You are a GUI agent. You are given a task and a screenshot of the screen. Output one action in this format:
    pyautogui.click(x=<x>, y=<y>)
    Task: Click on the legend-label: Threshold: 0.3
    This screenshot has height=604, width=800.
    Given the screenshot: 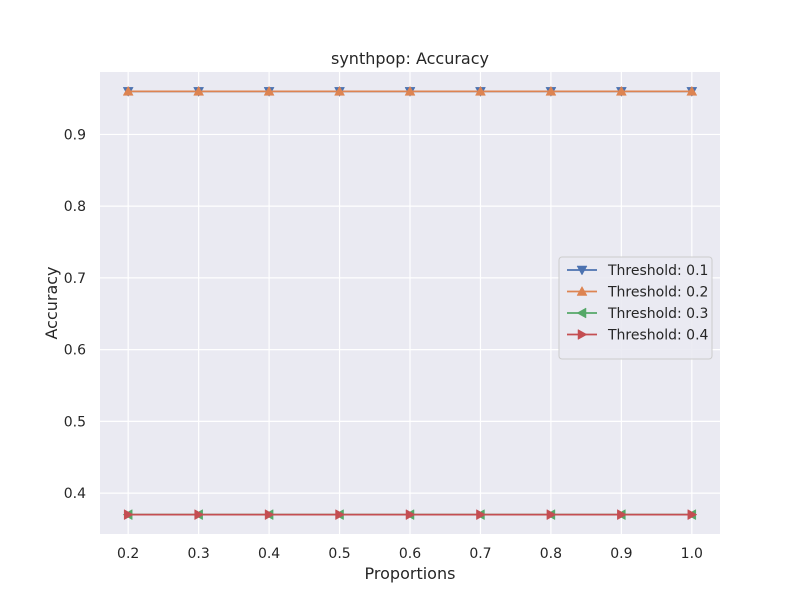 What is the action you would take?
    pyautogui.click(x=657, y=314)
    